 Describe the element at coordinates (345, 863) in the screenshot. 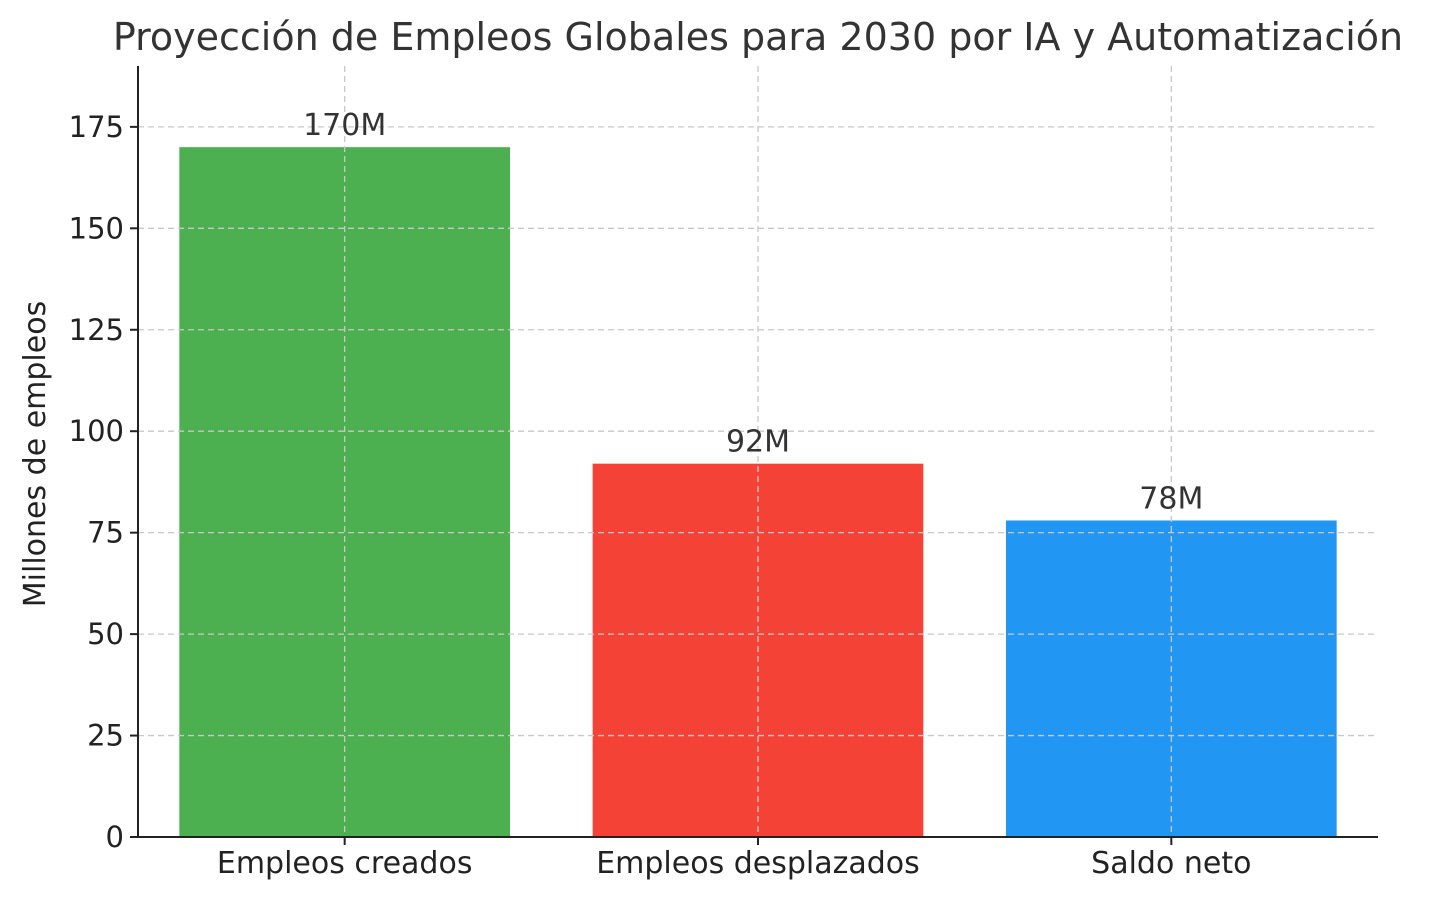

I see `x-tick-label-0: Empleos creados` at that location.